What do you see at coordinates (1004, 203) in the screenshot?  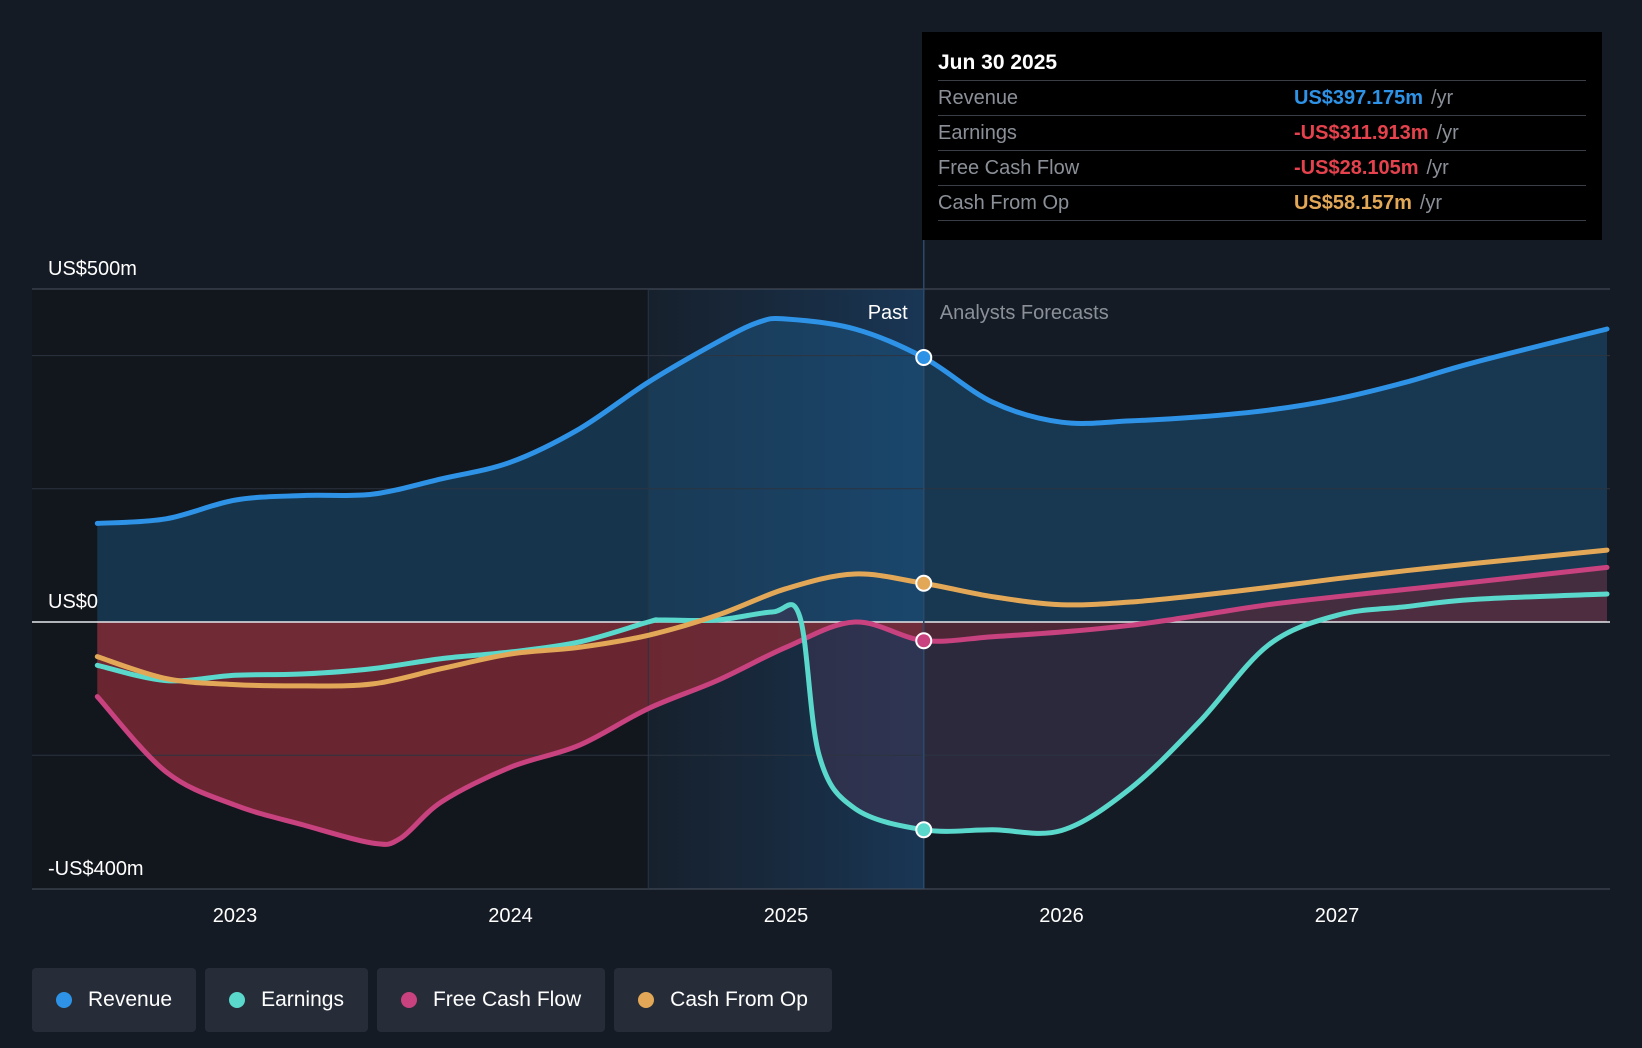 I see `tooltip-label: Cash From Op` at bounding box center [1004, 203].